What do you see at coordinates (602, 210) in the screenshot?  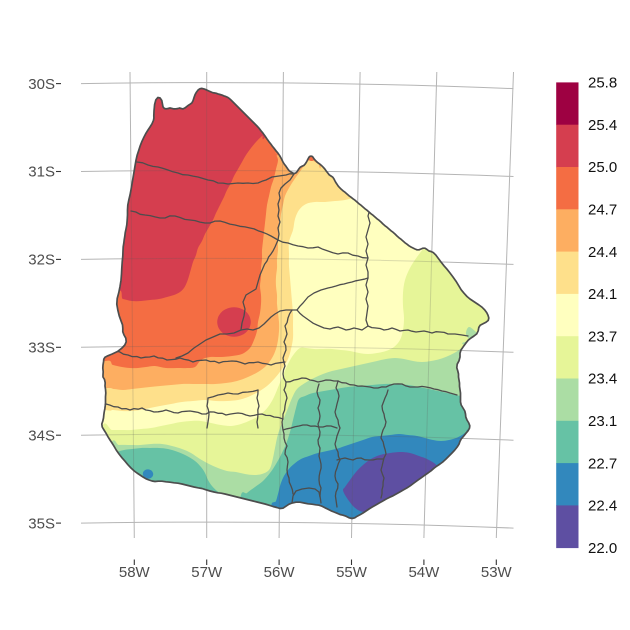 I see `svg-text: 24.7` at bounding box center [602, 210].